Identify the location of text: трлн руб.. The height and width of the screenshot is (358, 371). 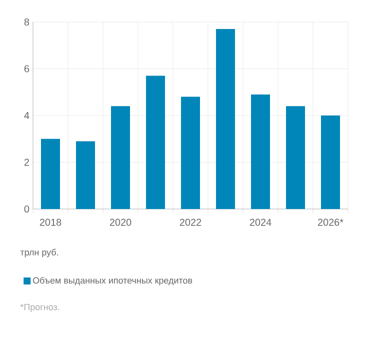
(39, 253).